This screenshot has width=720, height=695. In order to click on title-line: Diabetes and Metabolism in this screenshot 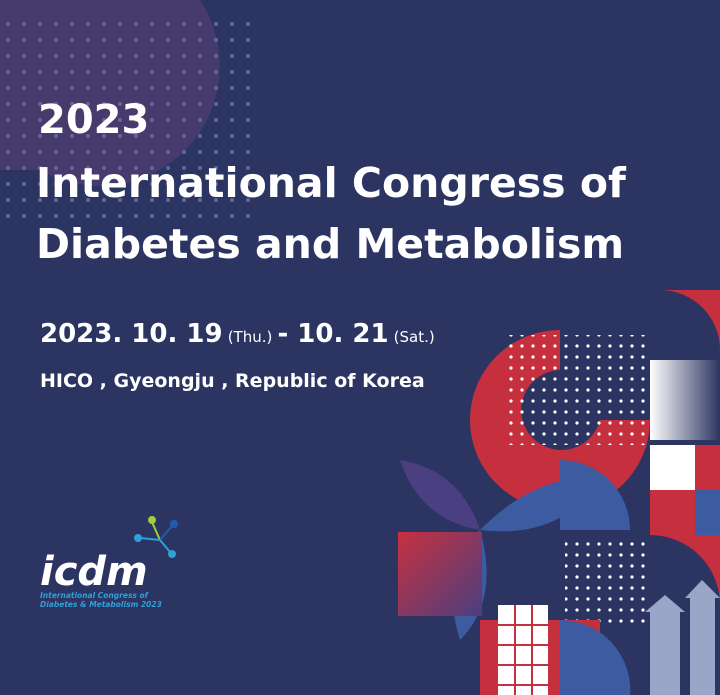, I will do `click(330, 244)`.